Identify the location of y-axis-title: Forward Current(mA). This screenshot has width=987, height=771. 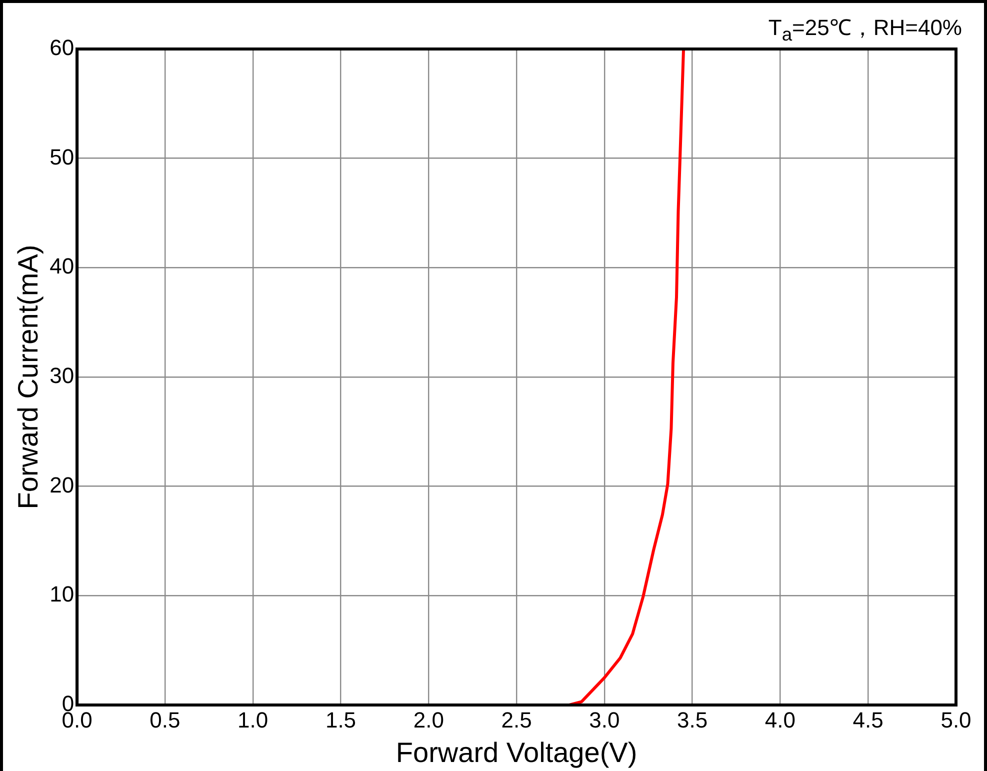
(28, 377).